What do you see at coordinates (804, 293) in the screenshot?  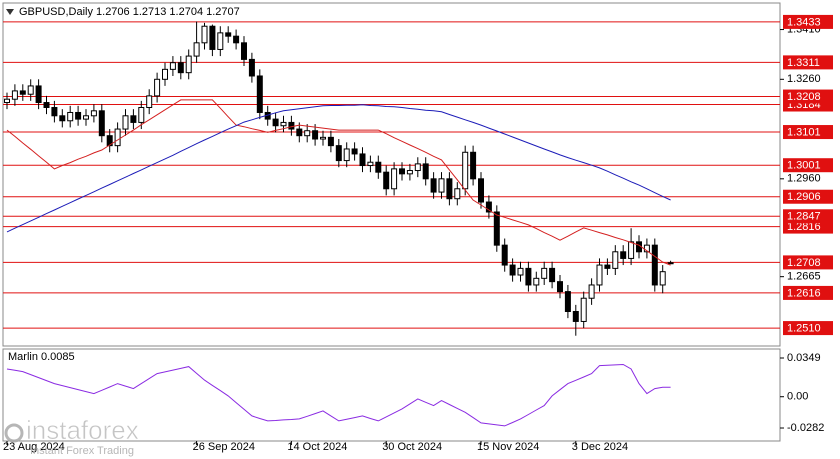 I see `level-label: 1.2616` at bounding box center [804, 293].